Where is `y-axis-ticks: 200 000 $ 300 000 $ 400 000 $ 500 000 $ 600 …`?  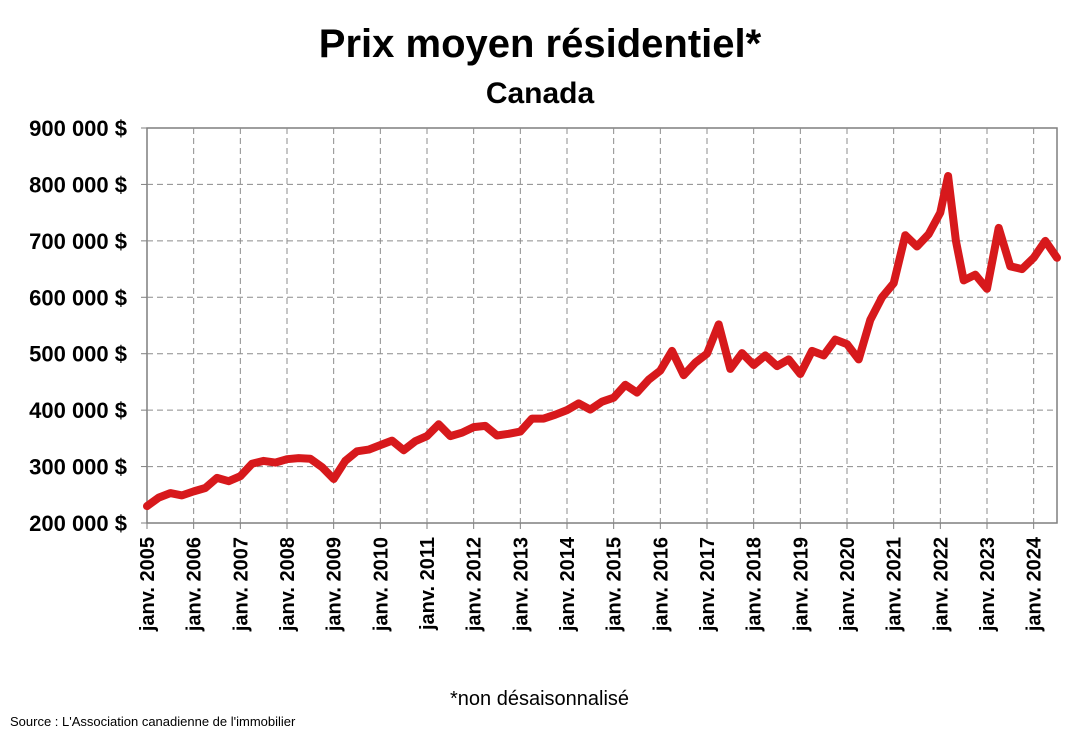 y-axis-ticks: 200 000 $ 300 000 $ 400 000 $ 500 000 $ 600 … is located at coordinates (88, 326).